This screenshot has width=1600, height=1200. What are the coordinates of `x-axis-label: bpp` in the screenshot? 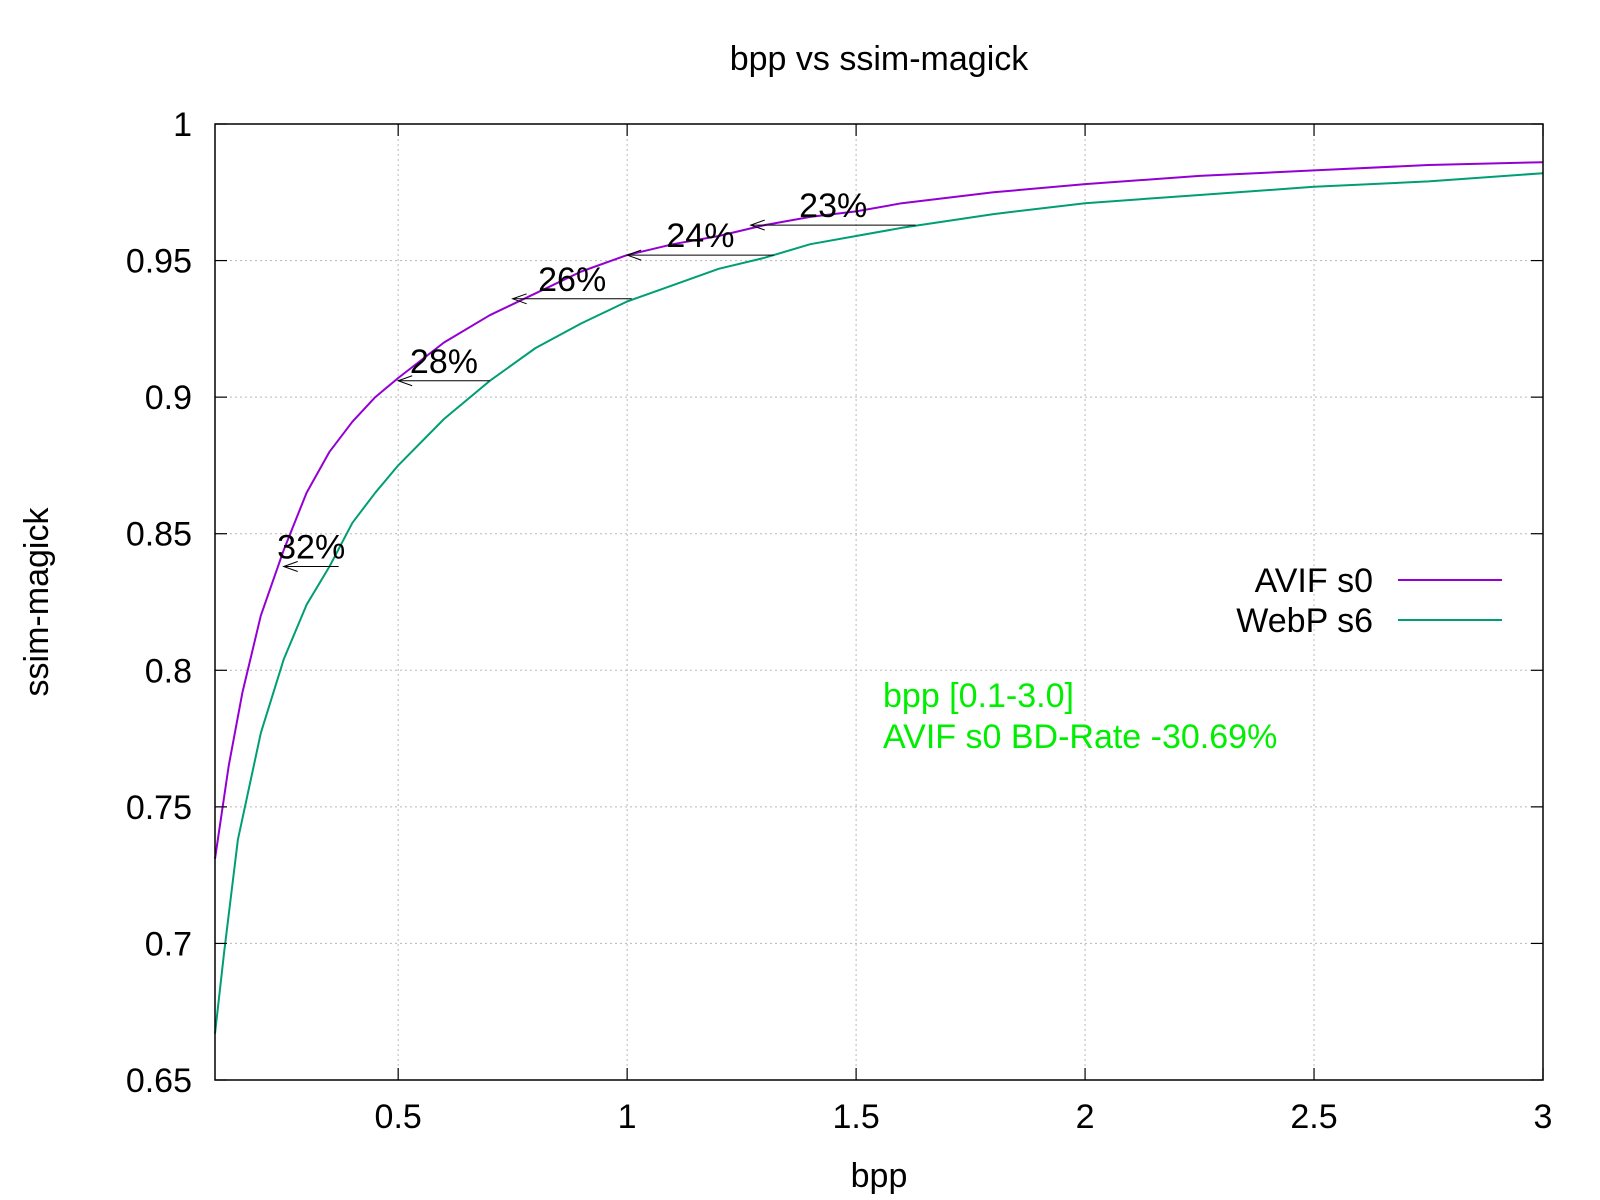 It's located at (879, 1176).